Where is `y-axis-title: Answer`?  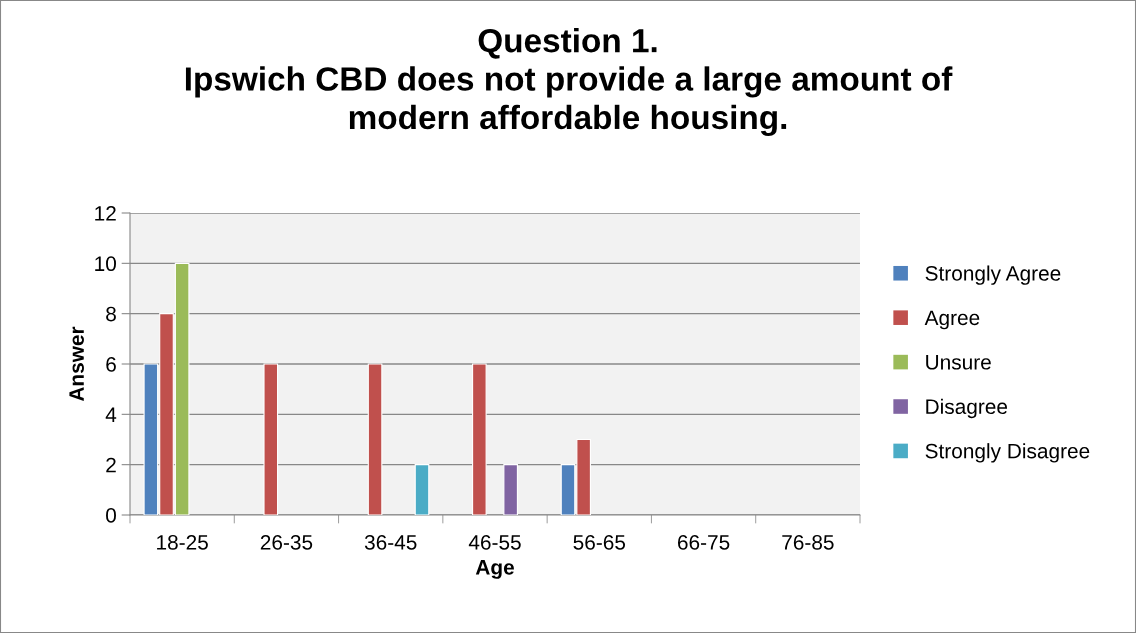 y-axis-title: Answer is located at coordinates (76, 364).